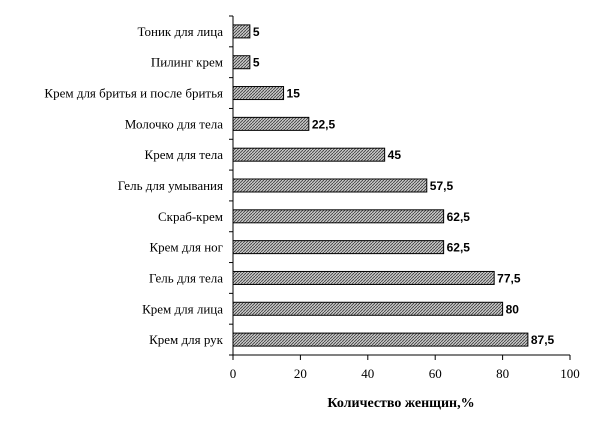 The height and width of the screenshot is (432, 601). Describe the element at coordinates (502, 373) in the screenshot. I see `x-tick-label: 80` at that location.